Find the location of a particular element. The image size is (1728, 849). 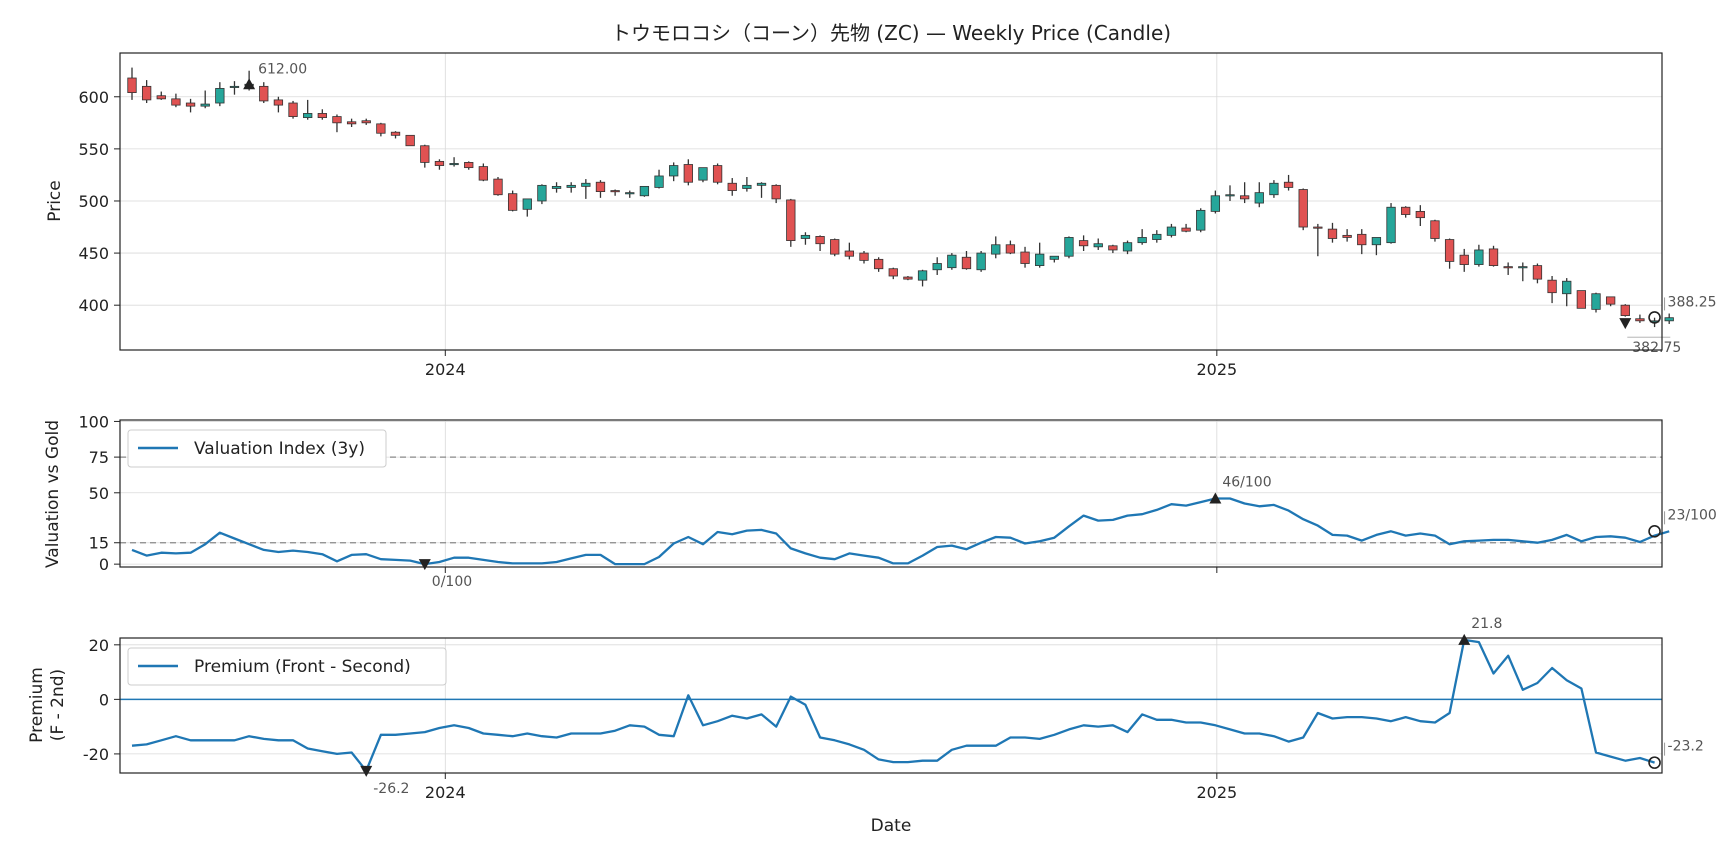

y-tick-label: 75 is located at coordinates (99, 457).